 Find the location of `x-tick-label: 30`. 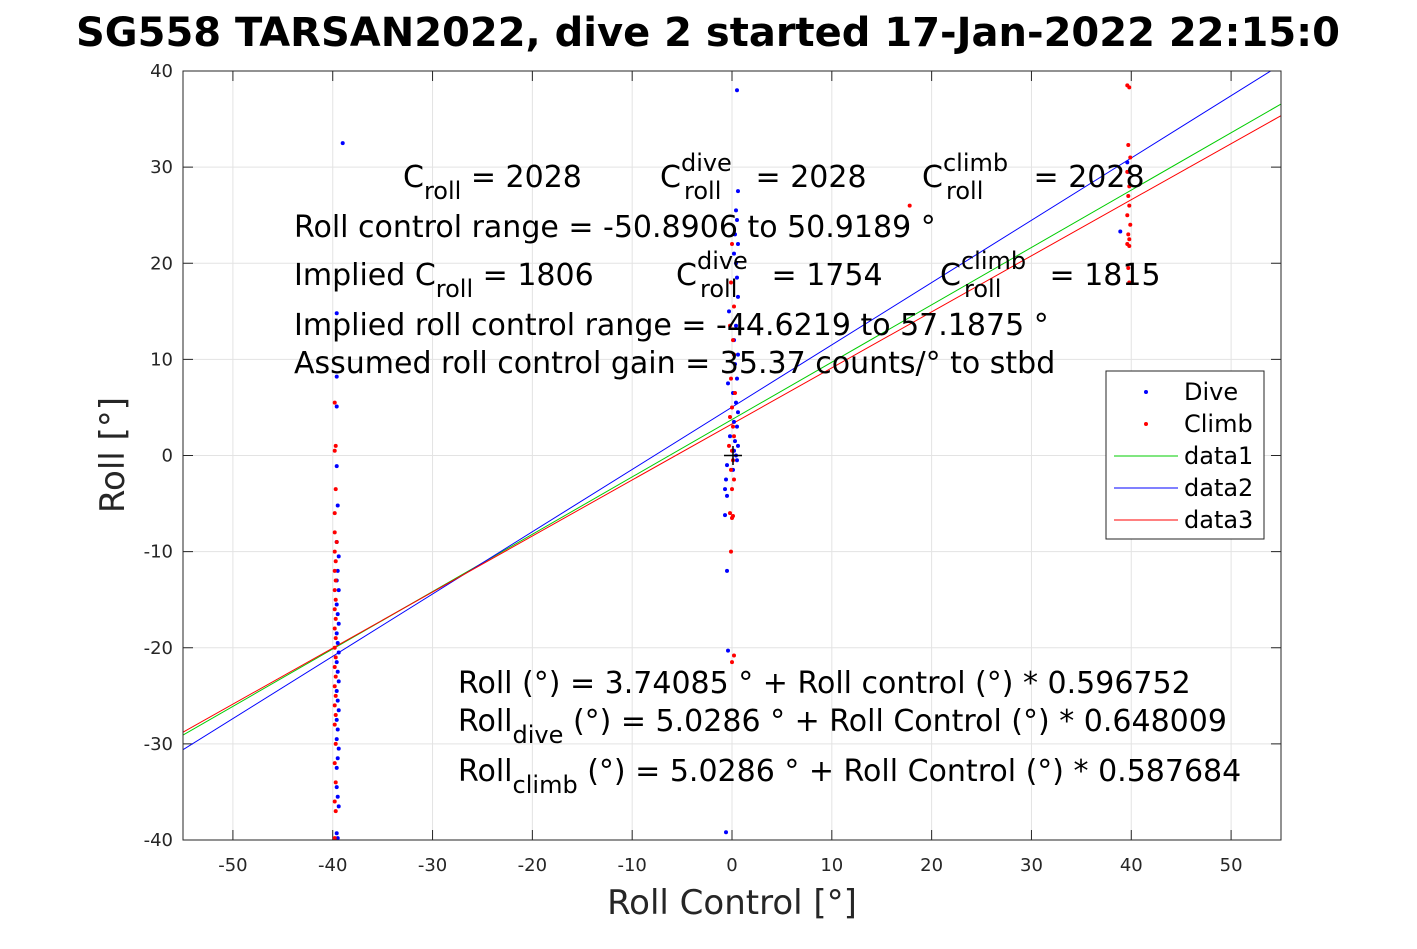

x-tick-label: 30 is located at coordinates (1031, 865).